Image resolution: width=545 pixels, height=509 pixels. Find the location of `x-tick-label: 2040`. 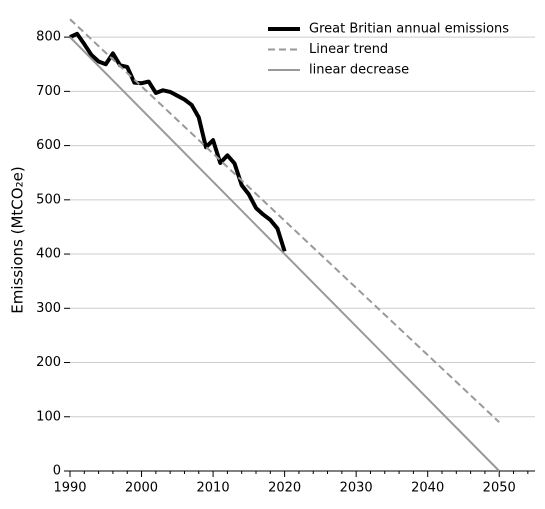

x-tick-label: 2040 is located at coordinates (427, 488).